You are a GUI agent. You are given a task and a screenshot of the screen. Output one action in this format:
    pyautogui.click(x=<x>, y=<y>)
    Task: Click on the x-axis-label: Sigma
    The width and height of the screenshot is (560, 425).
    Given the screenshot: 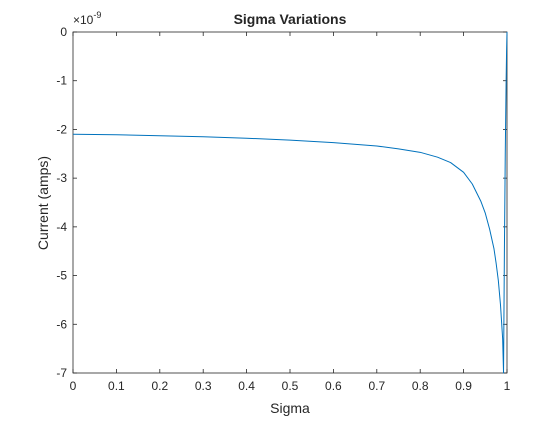 What is the action you would take?
    pyautogui.click(x=290, y=408)
    